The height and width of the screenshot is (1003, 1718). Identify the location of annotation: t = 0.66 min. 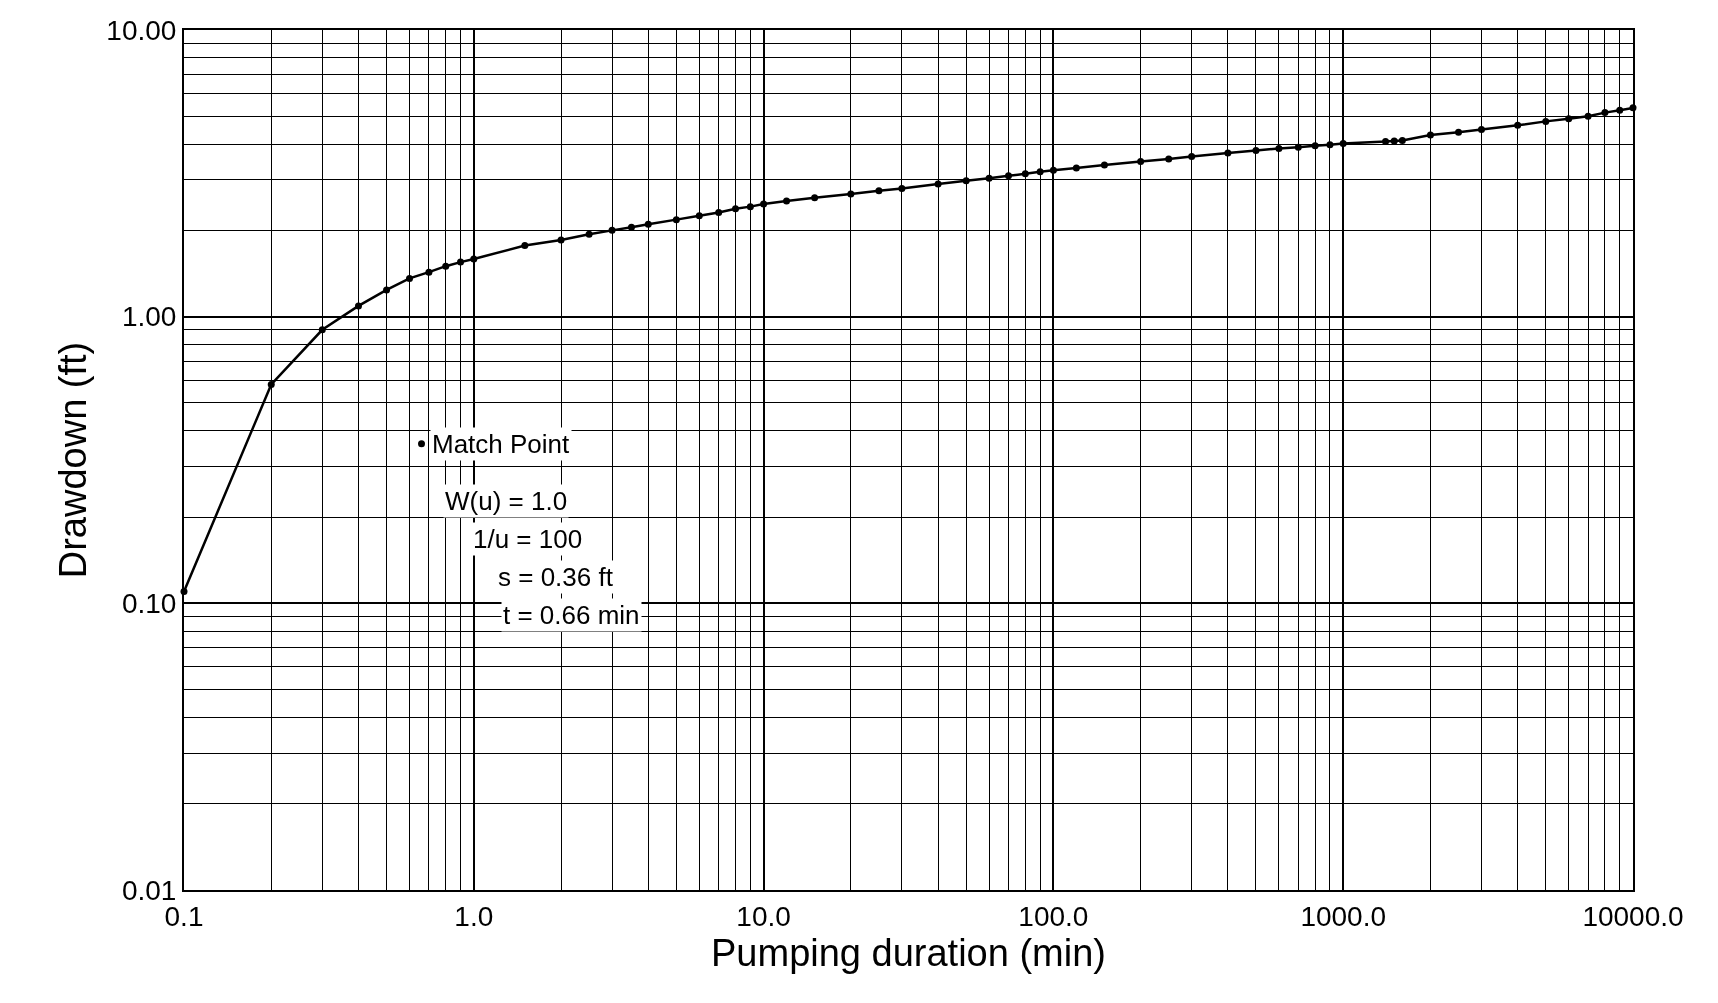
(571, 615).